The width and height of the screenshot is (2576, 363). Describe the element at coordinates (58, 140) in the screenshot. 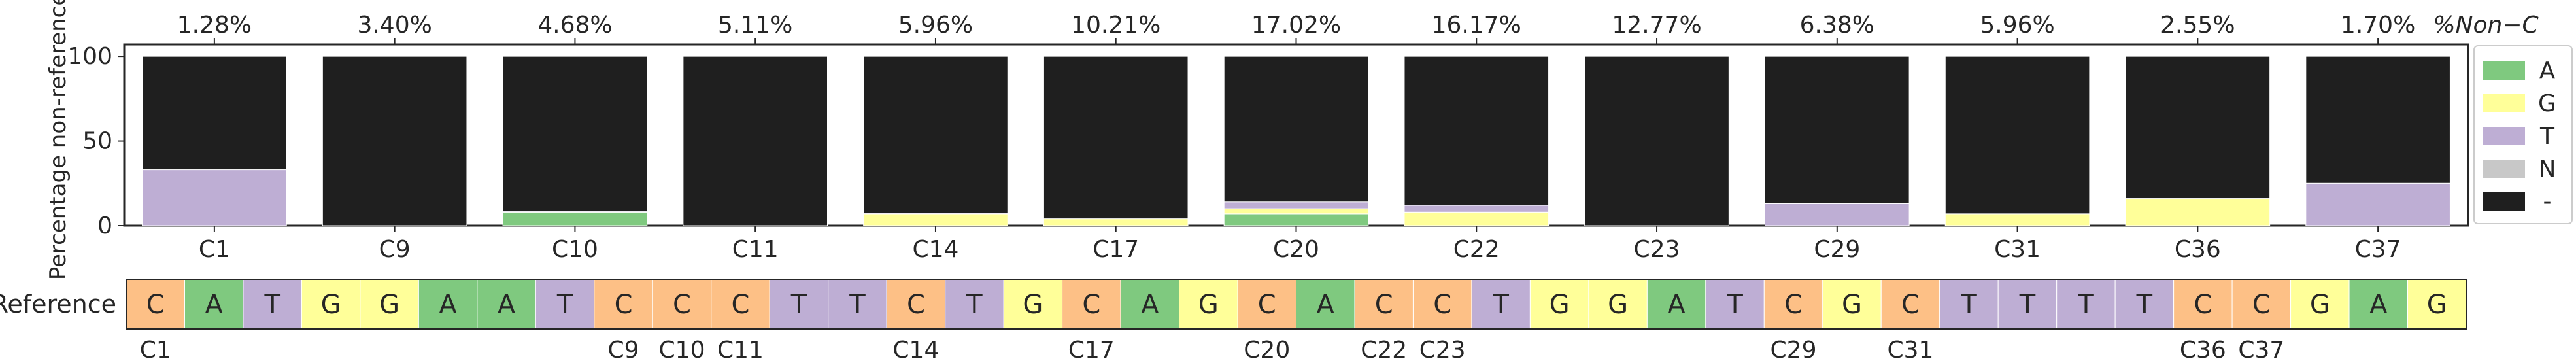

I see `y-axis-label: Percentage non-reference` at that location.